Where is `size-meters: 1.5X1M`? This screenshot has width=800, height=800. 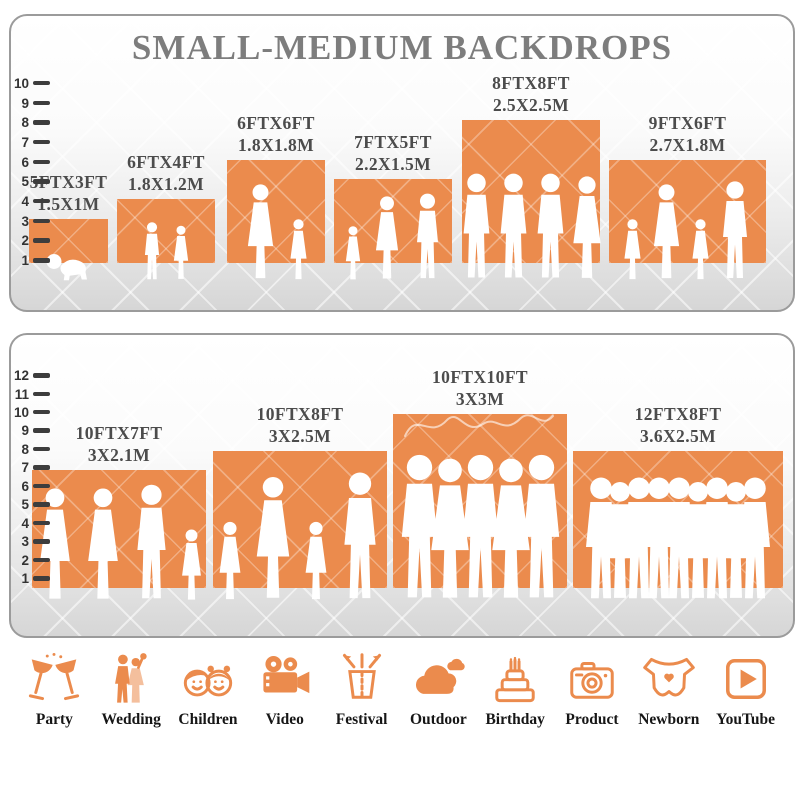
size-meters: 1.5X1M is located at coordinates (68, 203).